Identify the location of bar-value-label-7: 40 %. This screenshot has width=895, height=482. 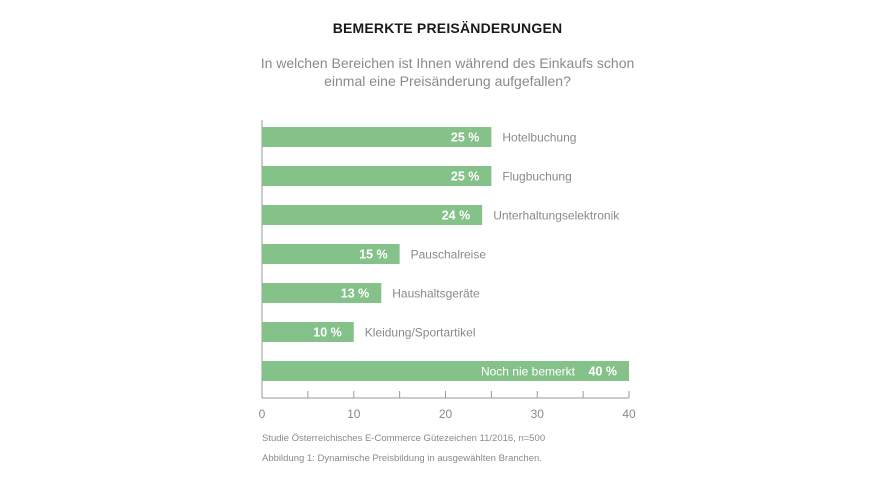
(603, 372).